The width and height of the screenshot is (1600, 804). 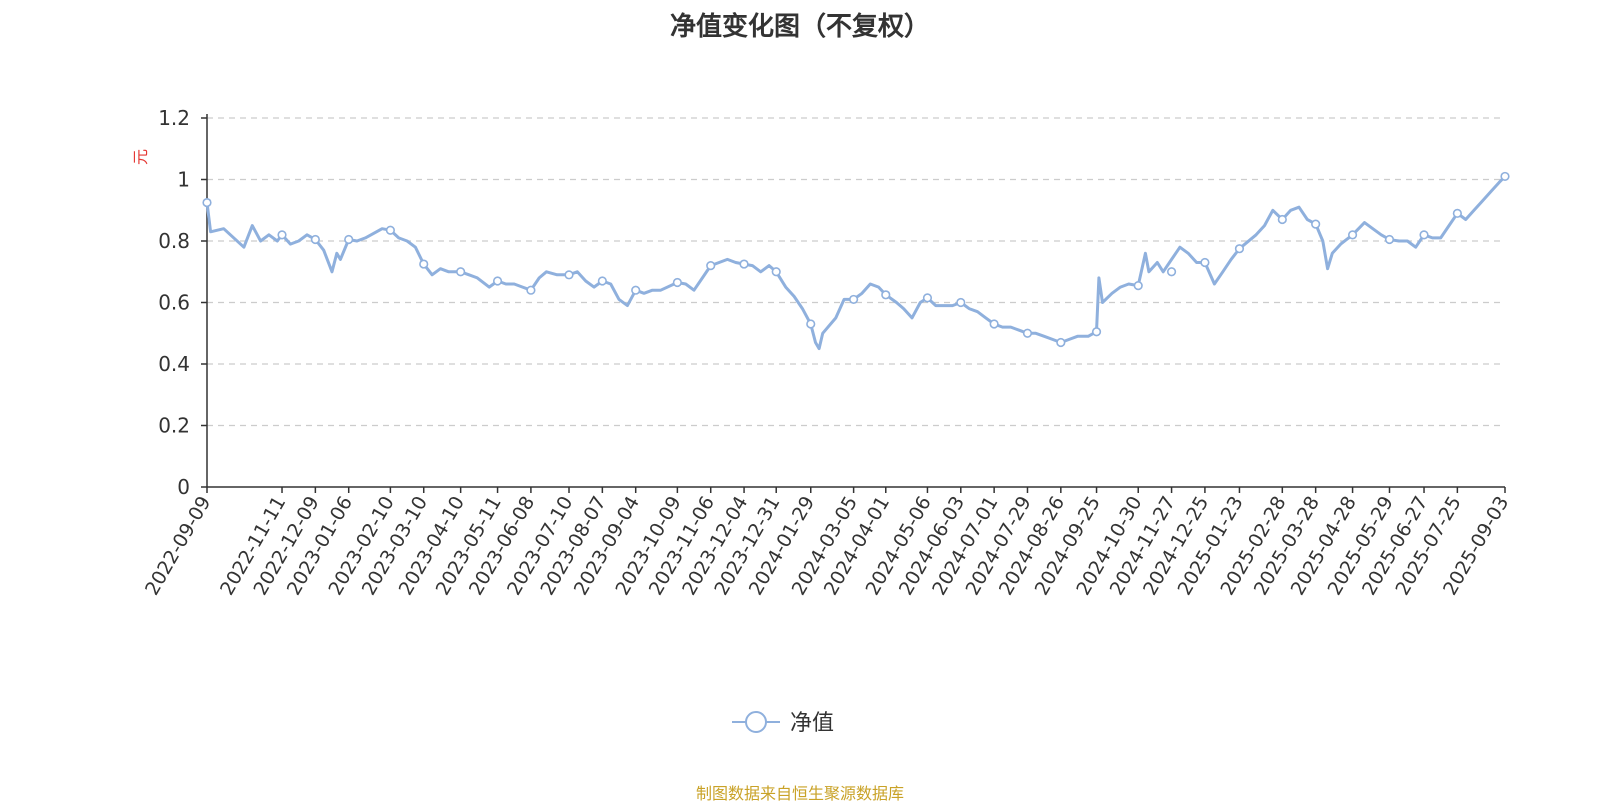 I want to click on y-tick-labels: 0 0.2 0.4 0.6 0.8 1 1.2, so click(x=174, y=302).